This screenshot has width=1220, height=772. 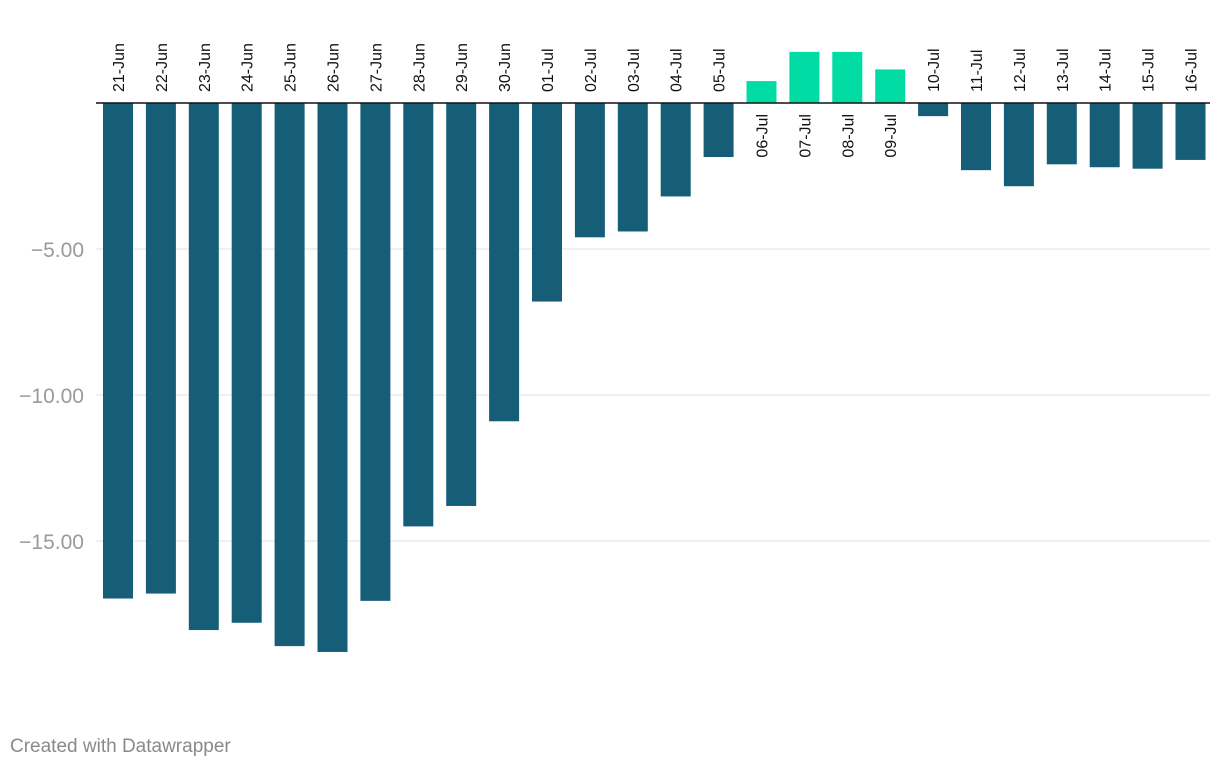 What do you see at coordinates (376, 67) in the screenshot?
I see `category-label-27-Jun: 27-Jun` at bounding box center [376, 67].